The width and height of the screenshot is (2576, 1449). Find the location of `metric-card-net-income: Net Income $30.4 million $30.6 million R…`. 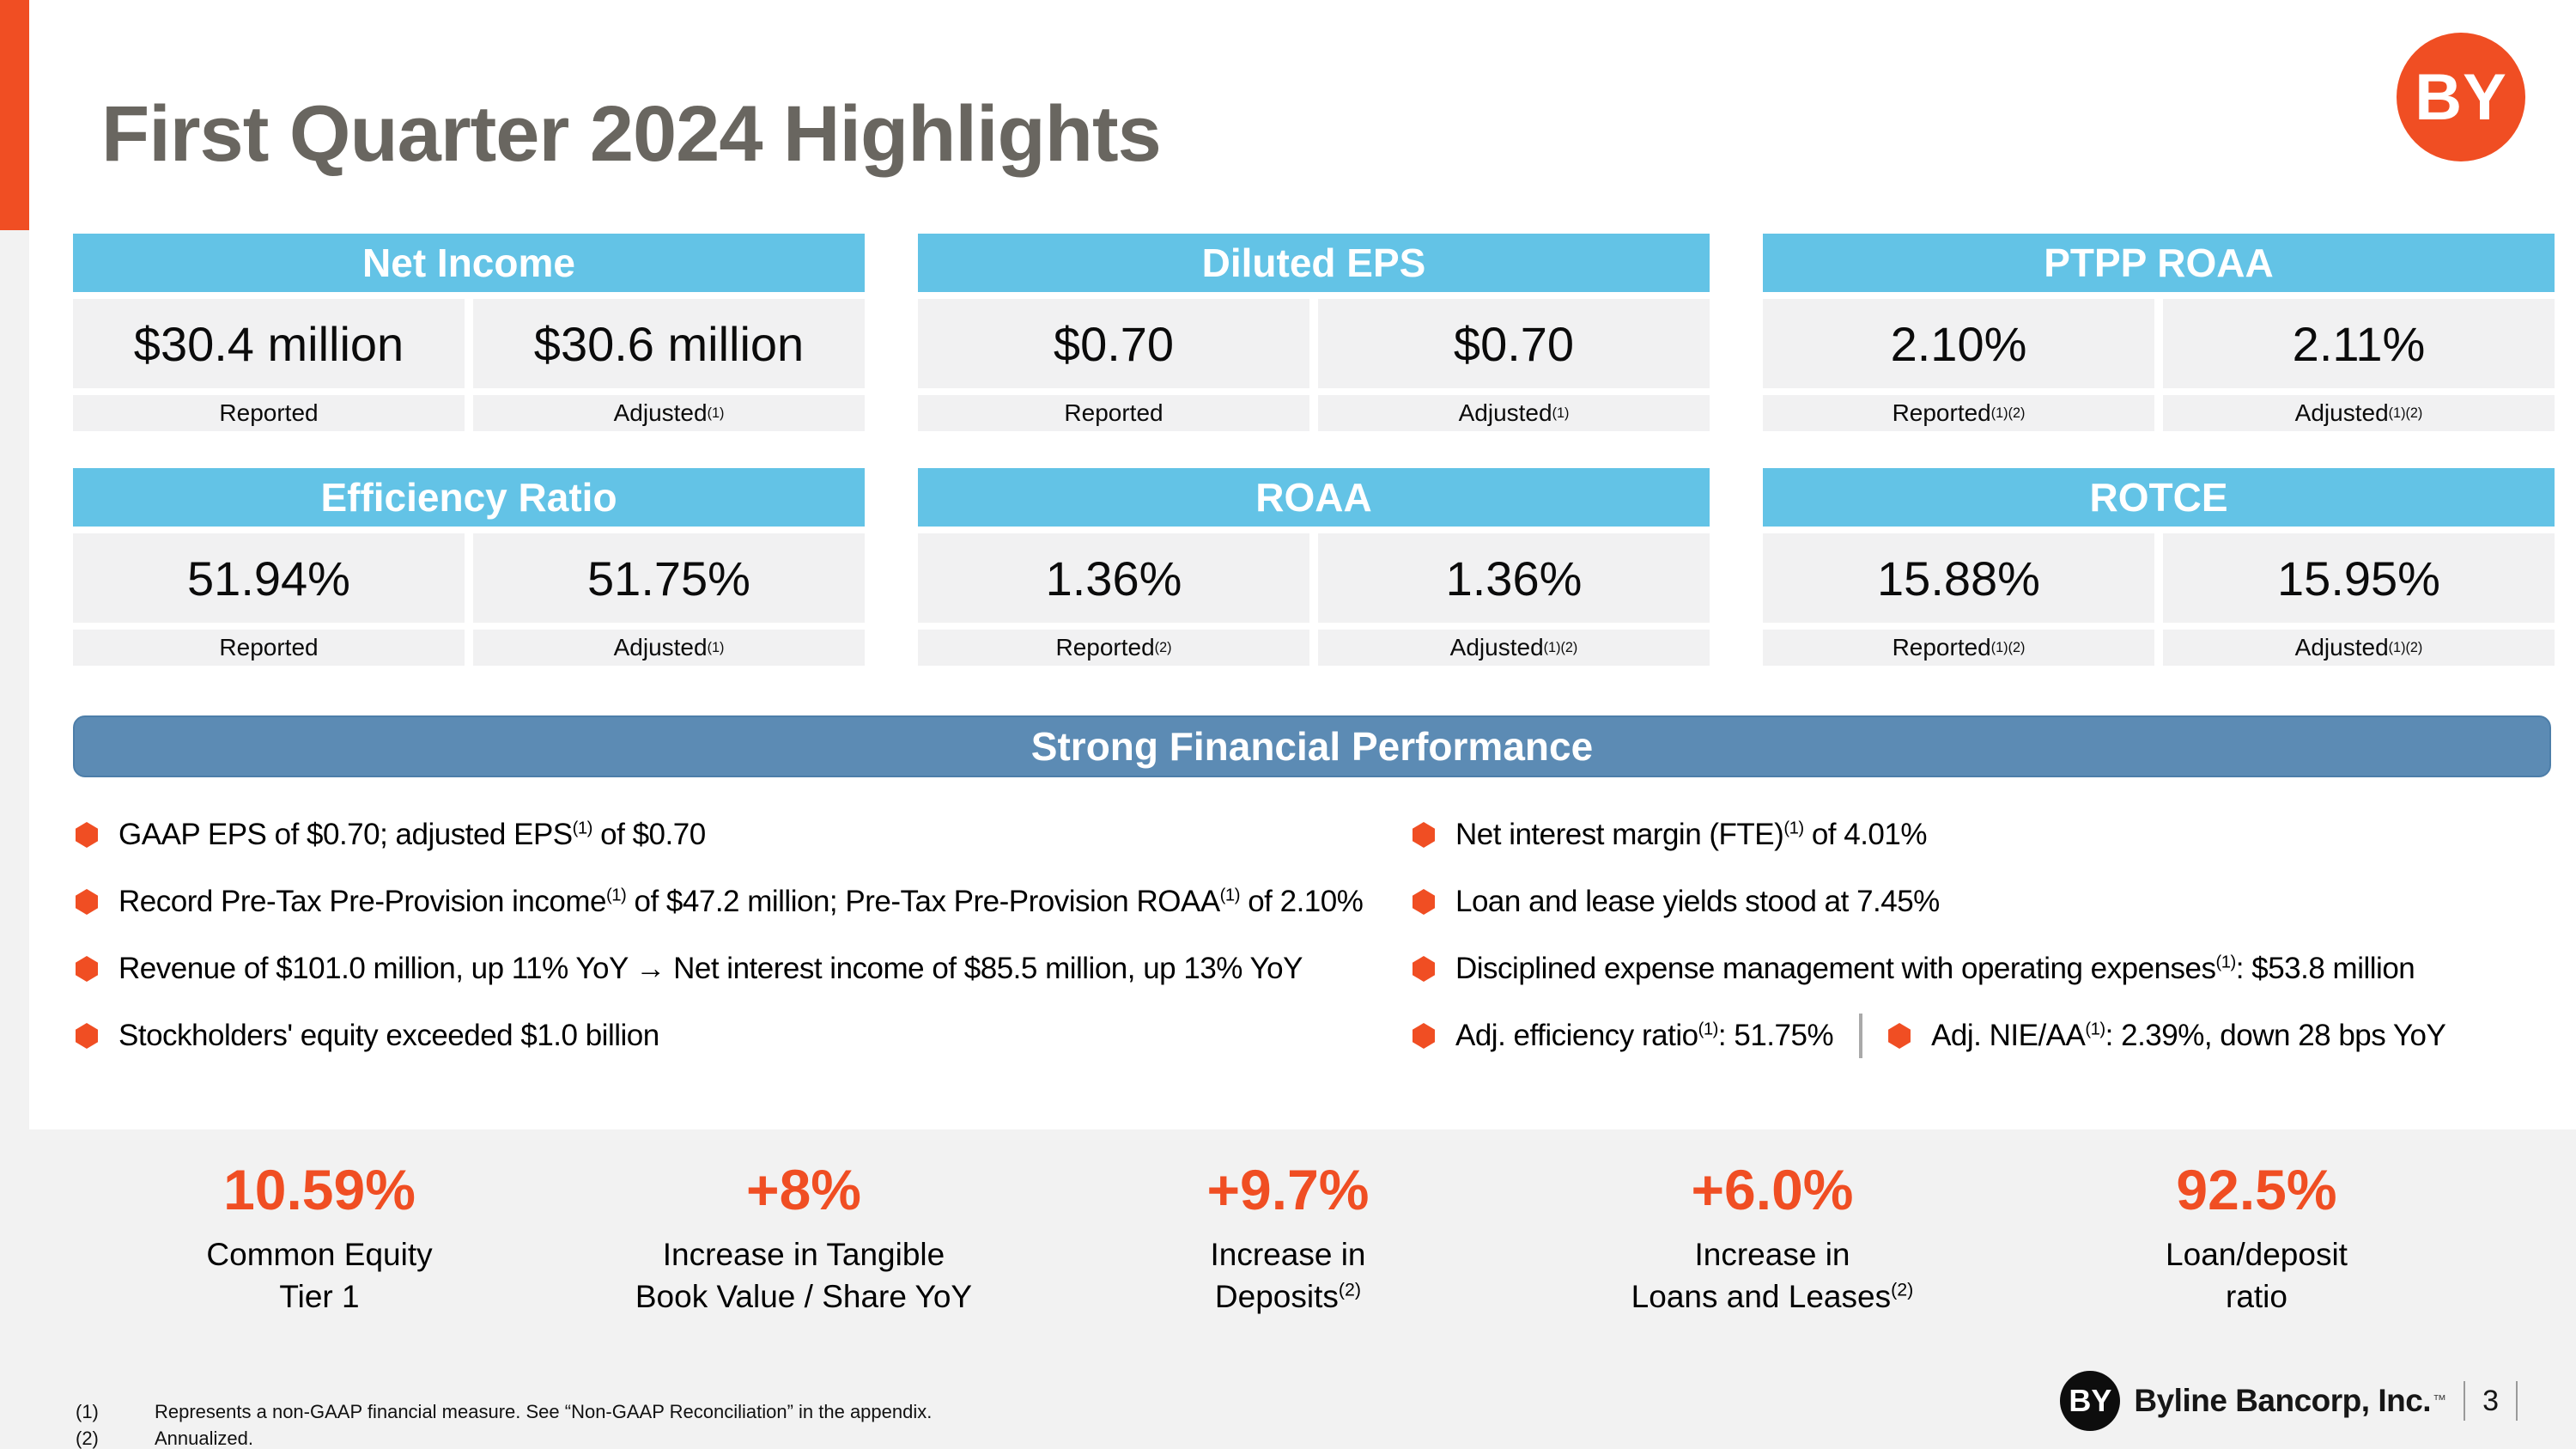

metric-card-net-income: Net Income $30.4 million $30.6 million R… is located at coordinates (469, 332).